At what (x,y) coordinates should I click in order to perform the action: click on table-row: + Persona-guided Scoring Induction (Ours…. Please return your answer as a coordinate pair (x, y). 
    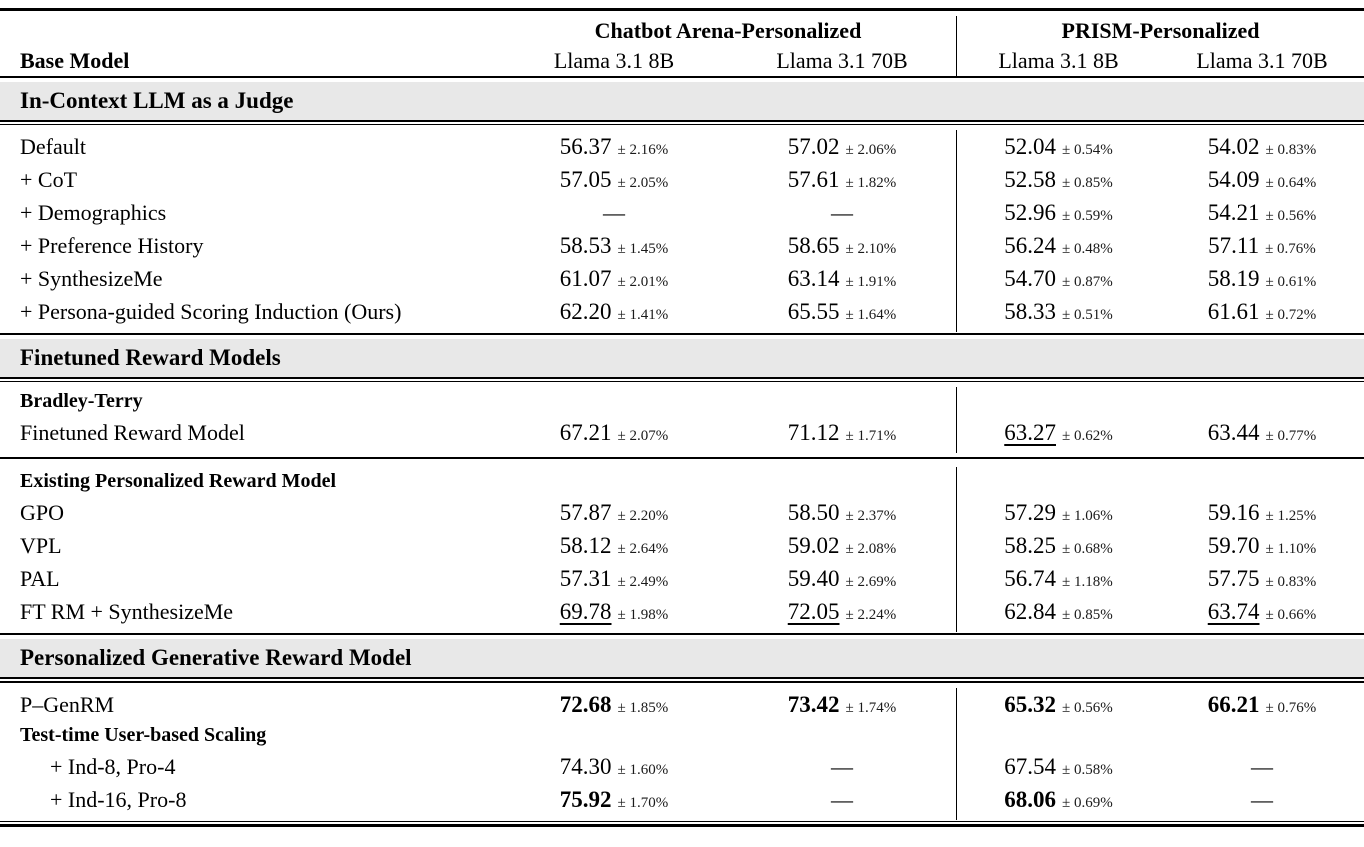
    Looking at the image, I should click on (682, 314).